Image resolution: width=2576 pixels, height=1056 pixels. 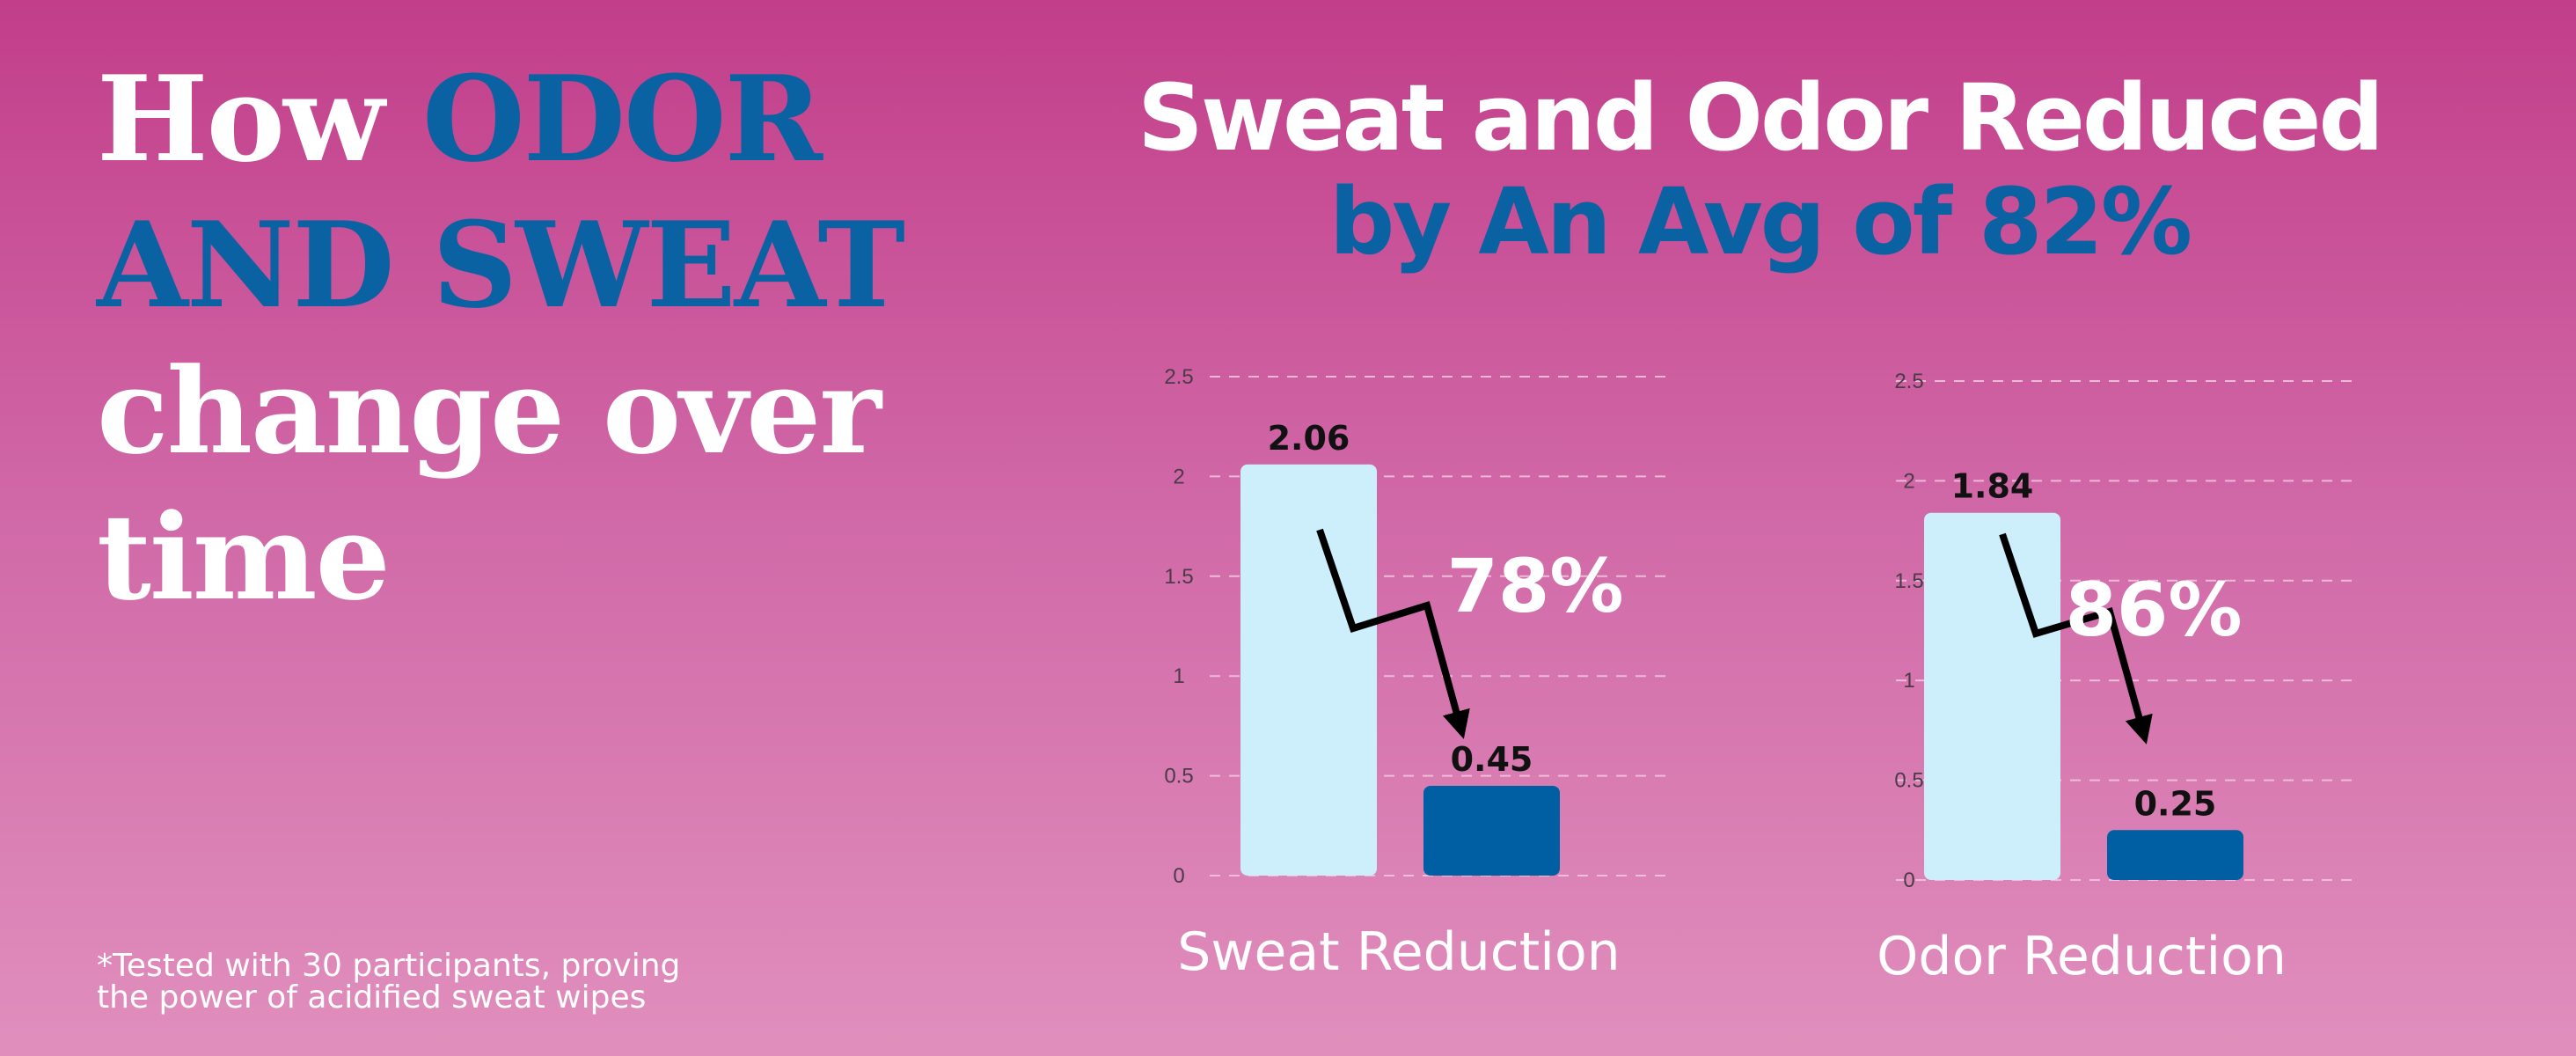 I want to click on footnote-line-1: *Tested with 30 participants, proving, so click(x=389, y=966).